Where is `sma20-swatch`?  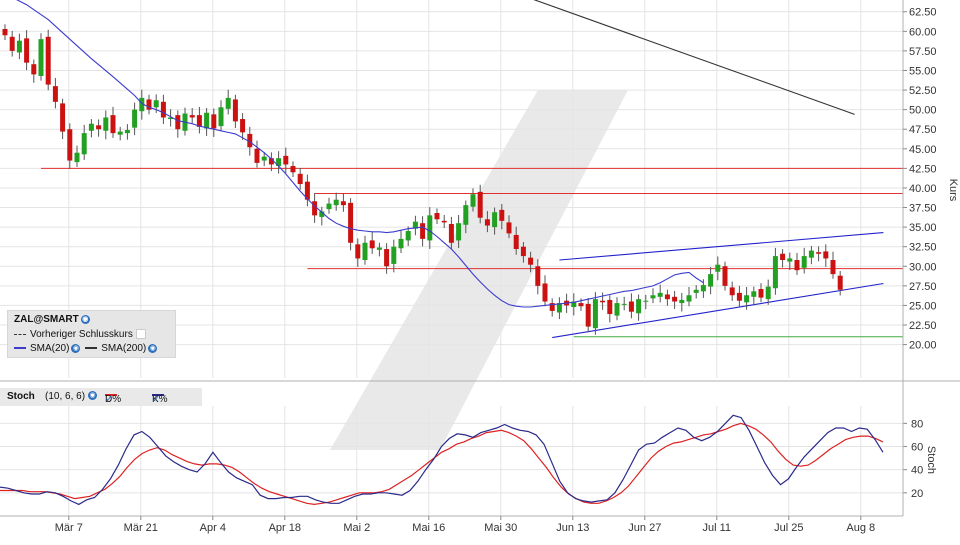 sma20-swatch is located at coordinates (20, 348).